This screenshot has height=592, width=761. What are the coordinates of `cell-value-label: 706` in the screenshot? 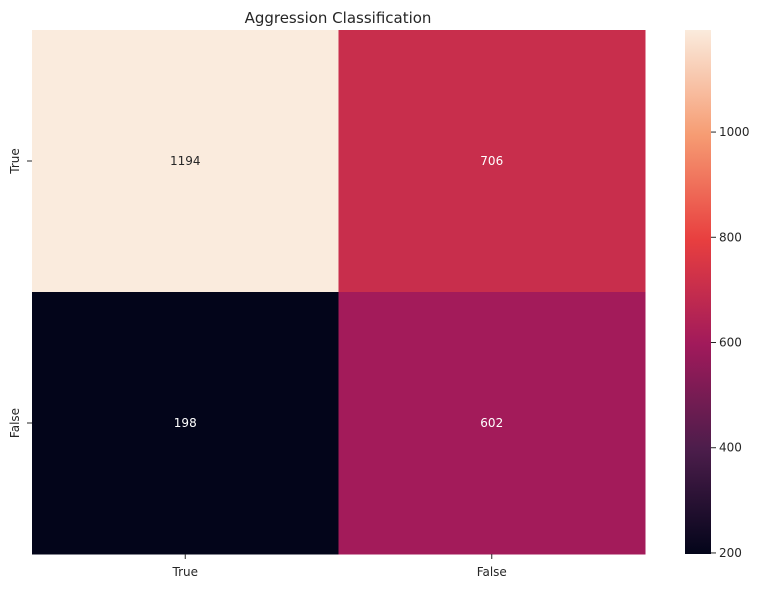 It's located at (491, 161).